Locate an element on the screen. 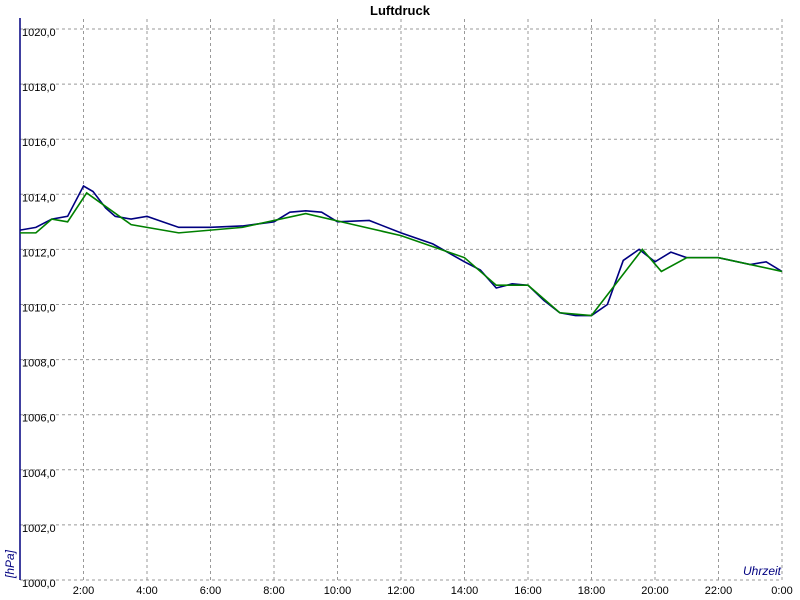 The width and height of the screenshot is (800, 600). y-tick-label: 1000,0 is located at coordinates (39, 584).